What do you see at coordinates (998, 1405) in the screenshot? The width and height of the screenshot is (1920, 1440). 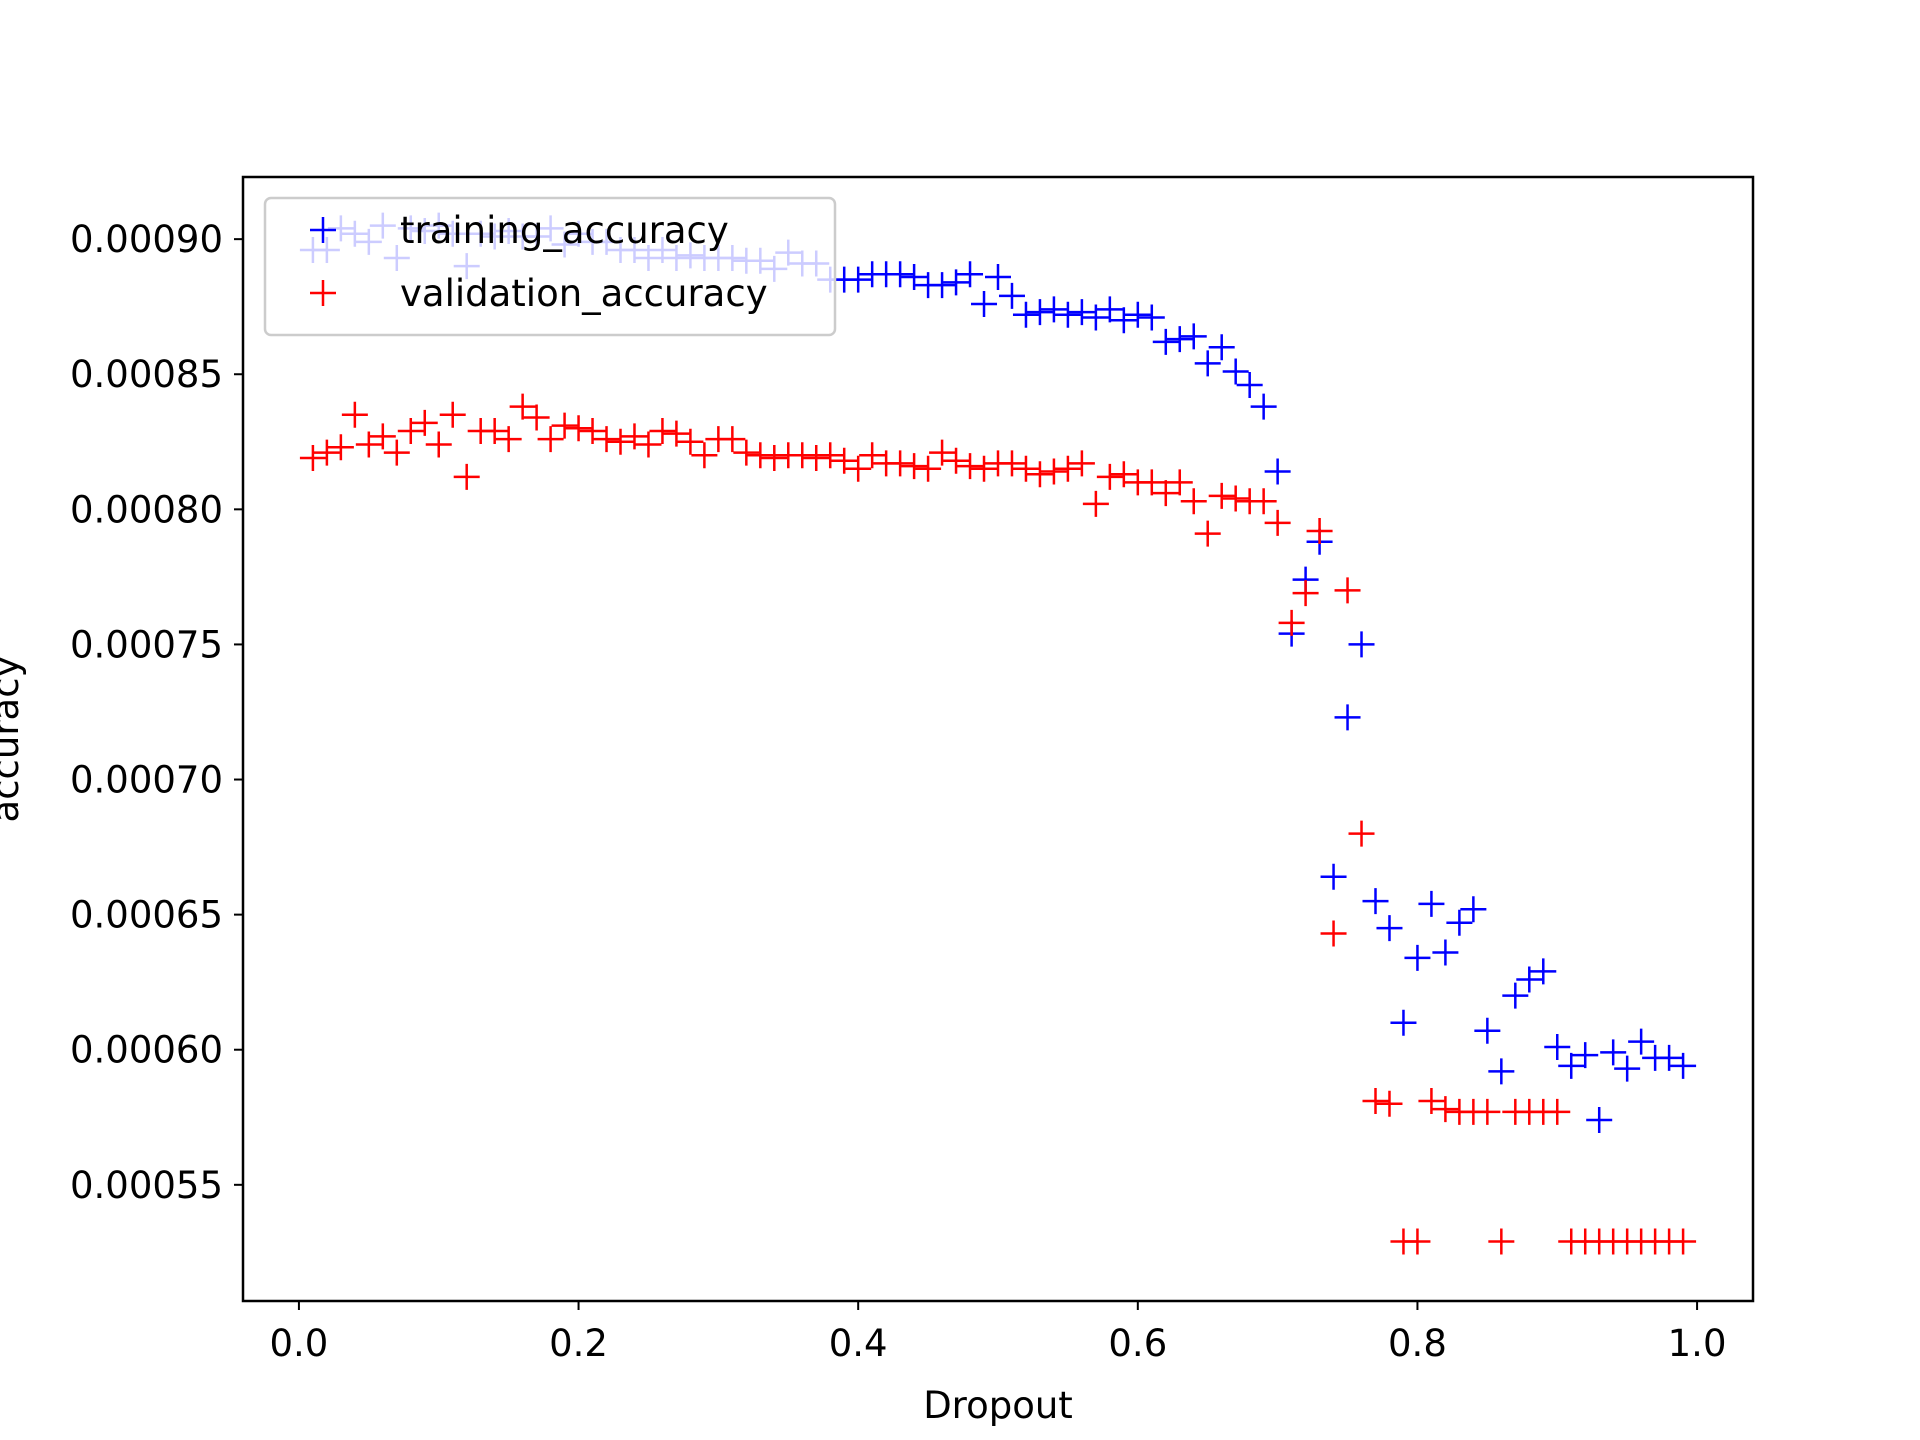 I see `x-axis-label: Dropout` at bounding box center [998, 1405].